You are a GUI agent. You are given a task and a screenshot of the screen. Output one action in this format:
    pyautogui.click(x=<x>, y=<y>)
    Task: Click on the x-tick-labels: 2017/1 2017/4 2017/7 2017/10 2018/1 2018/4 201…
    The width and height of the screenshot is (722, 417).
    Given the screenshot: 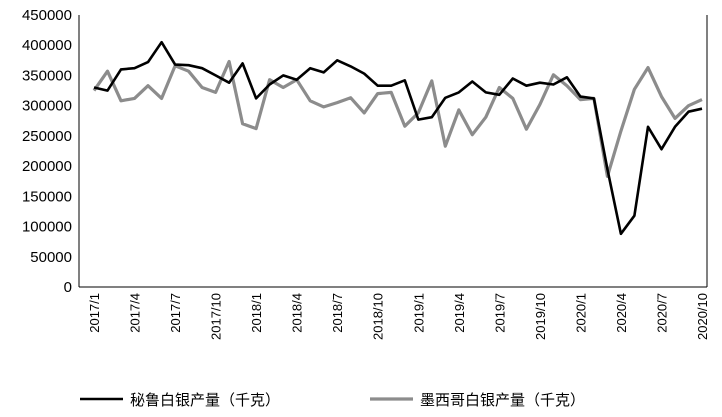 What is the action you would take?
    pyautogui.click(x=398, y=316)
    